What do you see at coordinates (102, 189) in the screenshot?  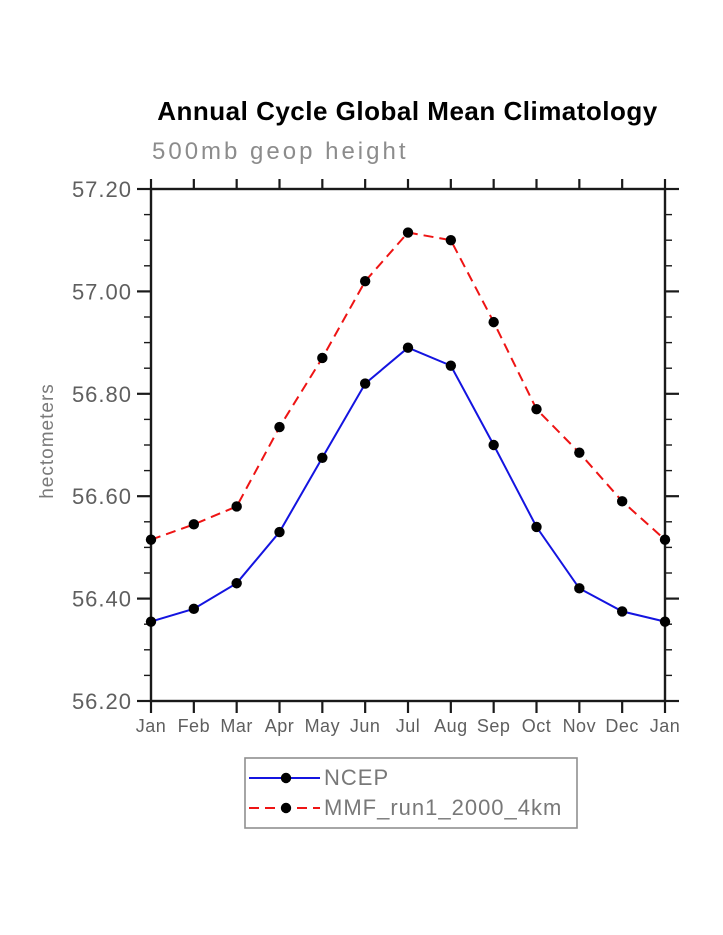 I see `y-axis-tick-label: 57.20` at bounding box center [102, 189].